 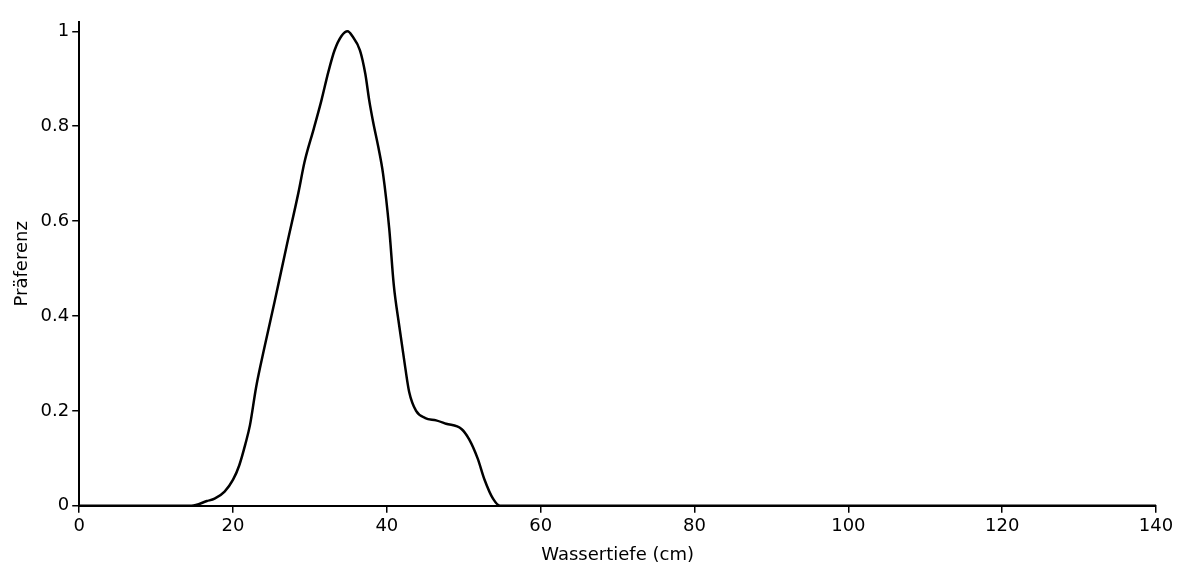 What do you see at coordinates (63, 29) in the screenshot?
I see `y-tick-label: 1` at bounding box center [63, 29].